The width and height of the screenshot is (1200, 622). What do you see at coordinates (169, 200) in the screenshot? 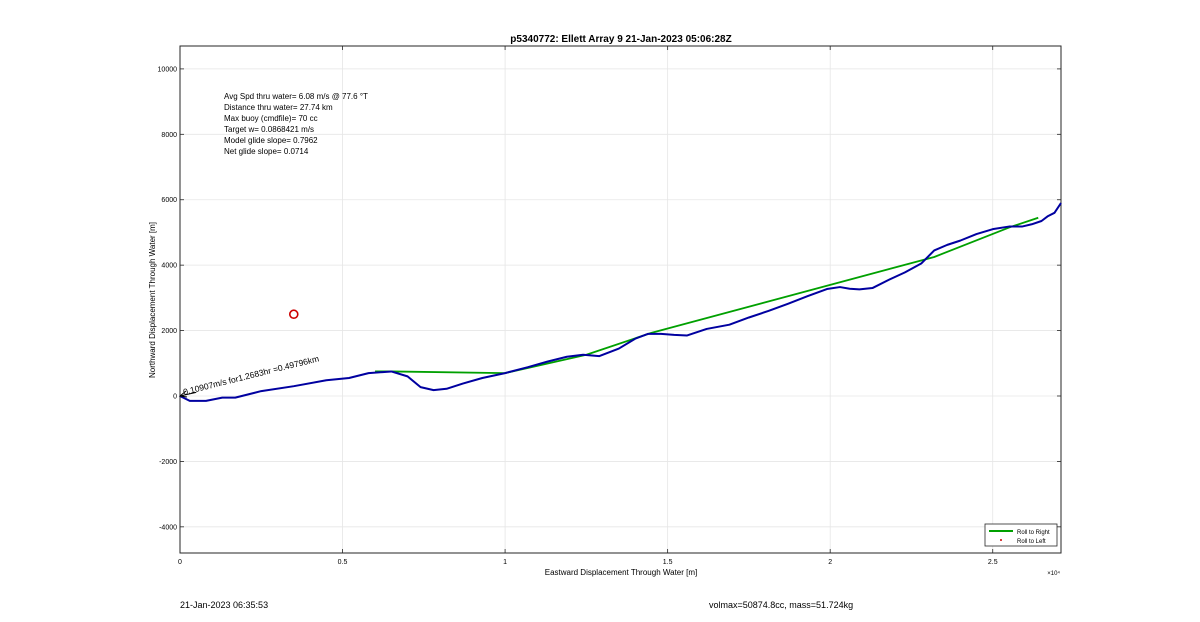
I see `y-tick-label: 6000` at bounding box center [169, 200].